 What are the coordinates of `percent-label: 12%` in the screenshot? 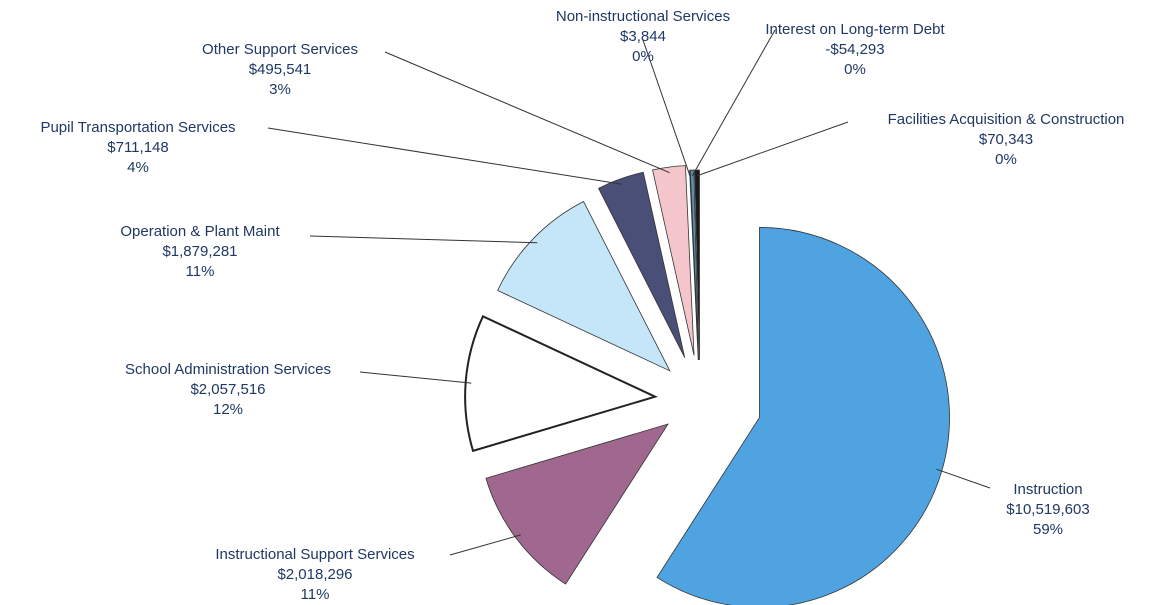 It's located at (228, 409).